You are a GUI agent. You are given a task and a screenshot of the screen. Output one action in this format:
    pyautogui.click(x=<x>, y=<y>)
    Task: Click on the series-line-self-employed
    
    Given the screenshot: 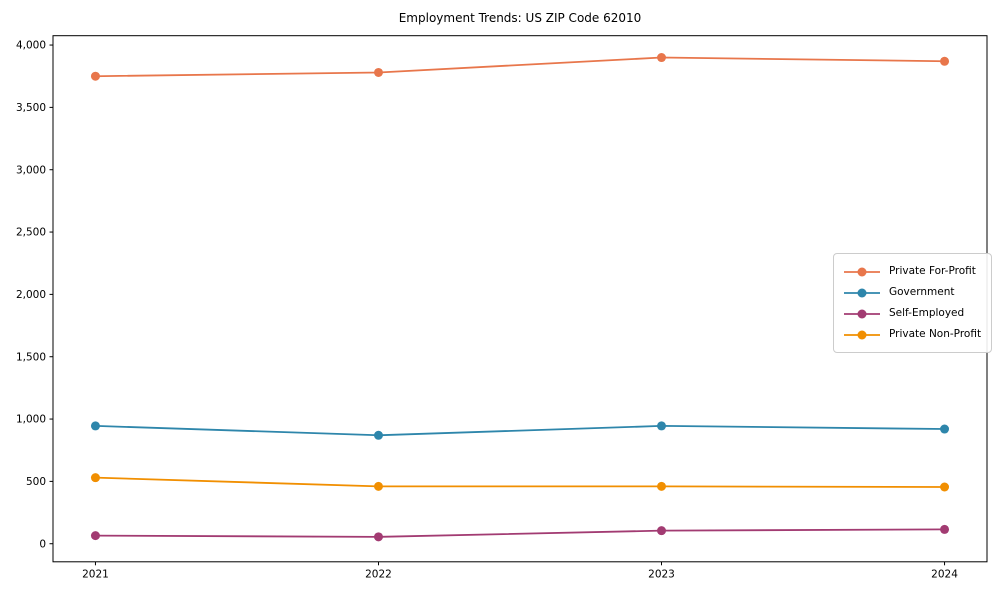 What is the action you would take?
    pyautogui.click(x=520, y=533)
    